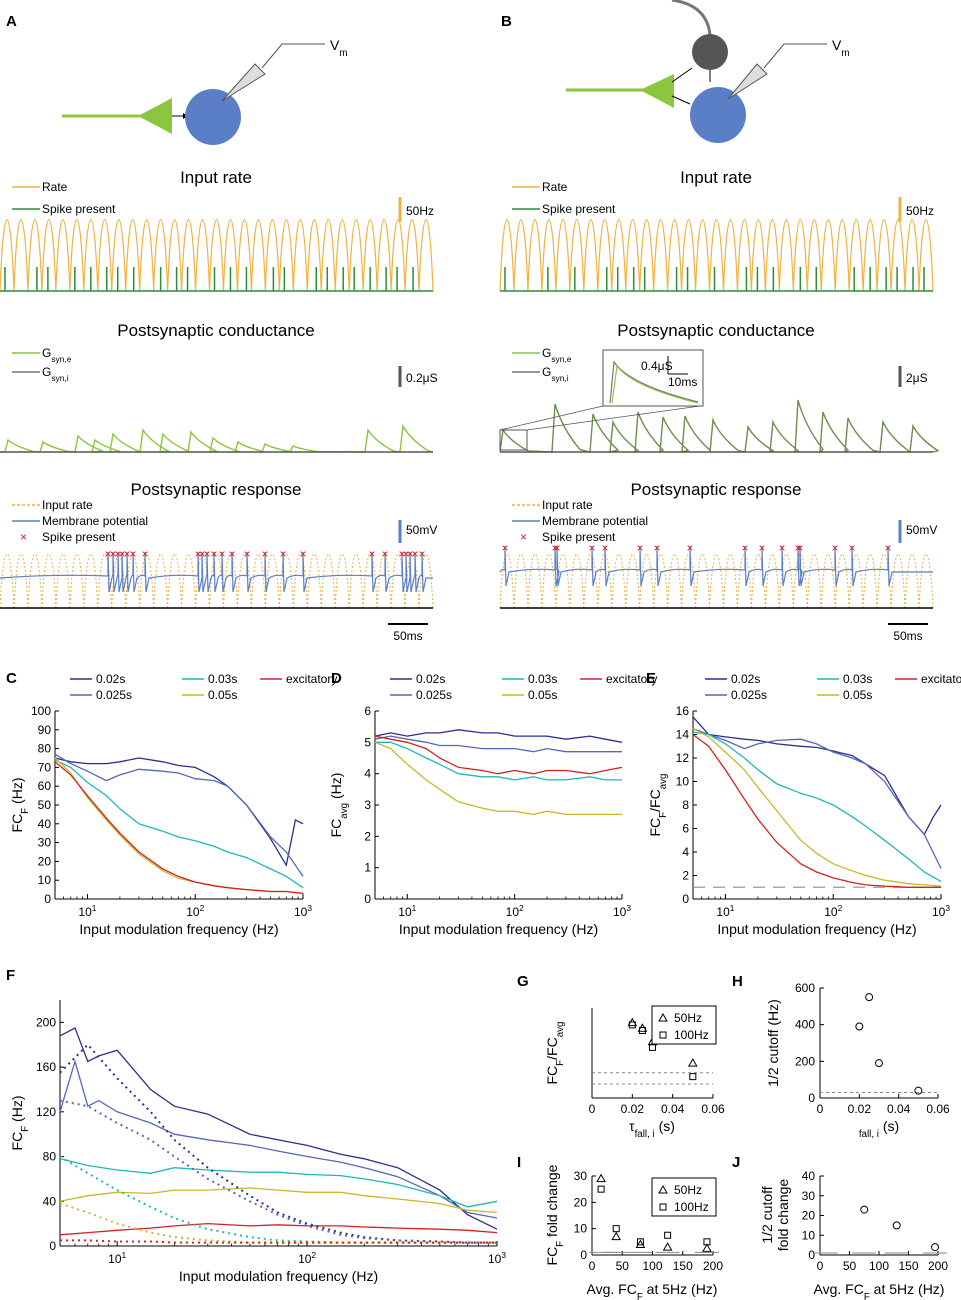 The height and width of the screenshot is (1300, 961). Describe the element at coordinates (57, 355) in the screenshot. I see `legend-ge-label: Gsyn,e` at that location.